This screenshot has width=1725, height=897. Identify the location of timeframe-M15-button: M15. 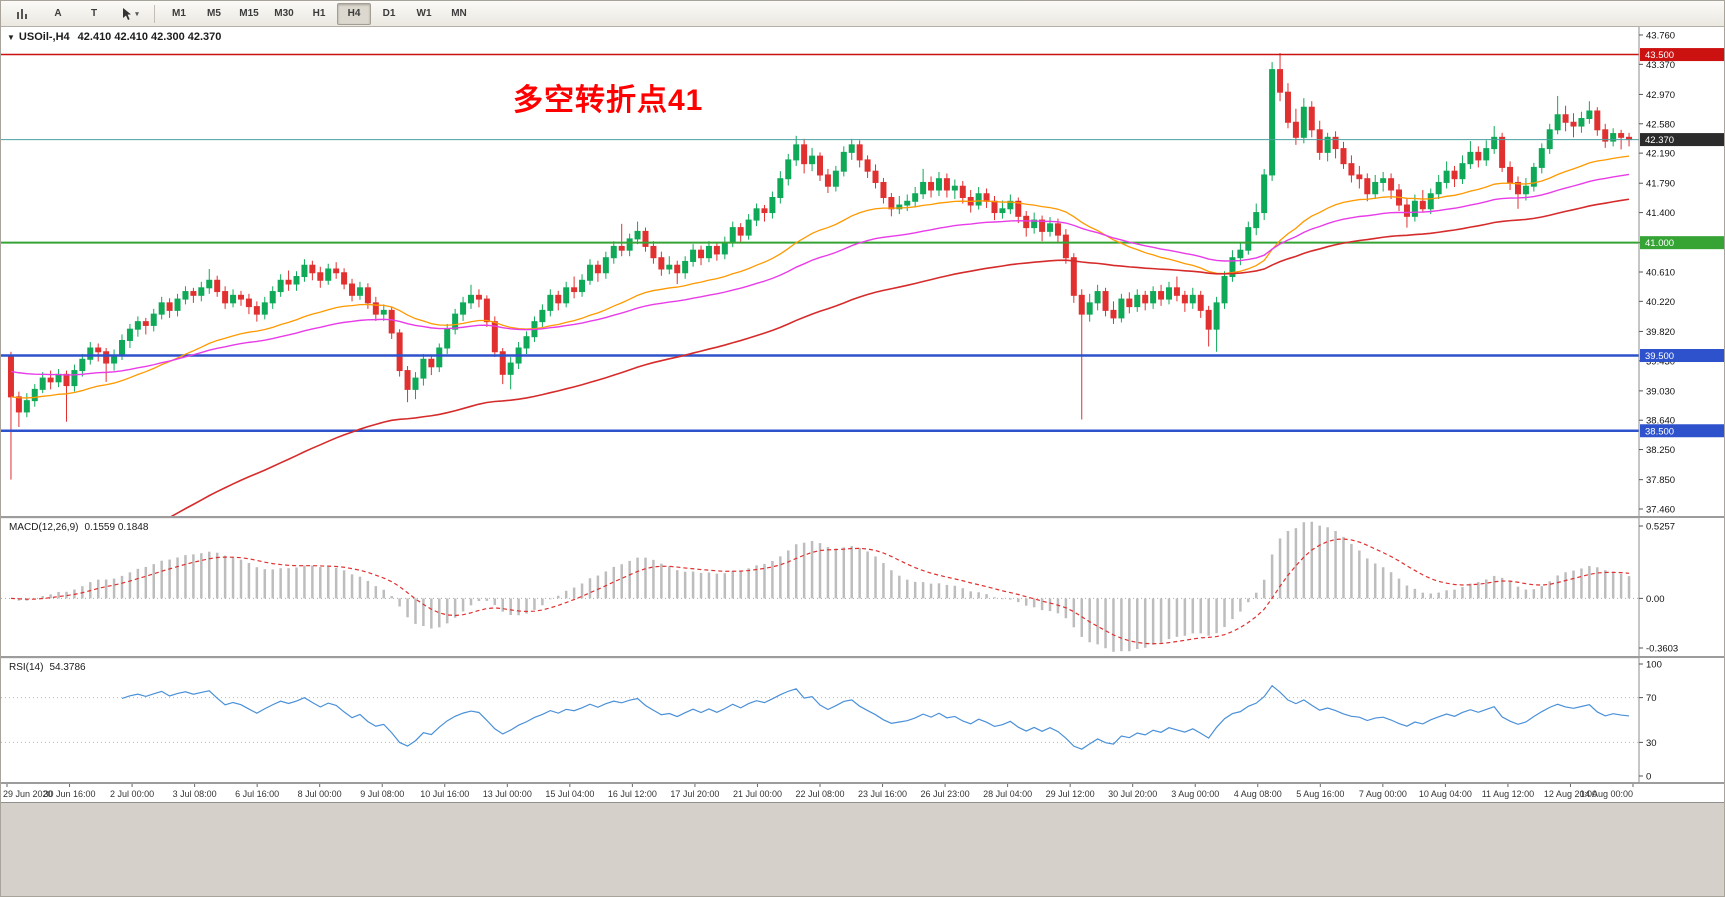
(249, 13).